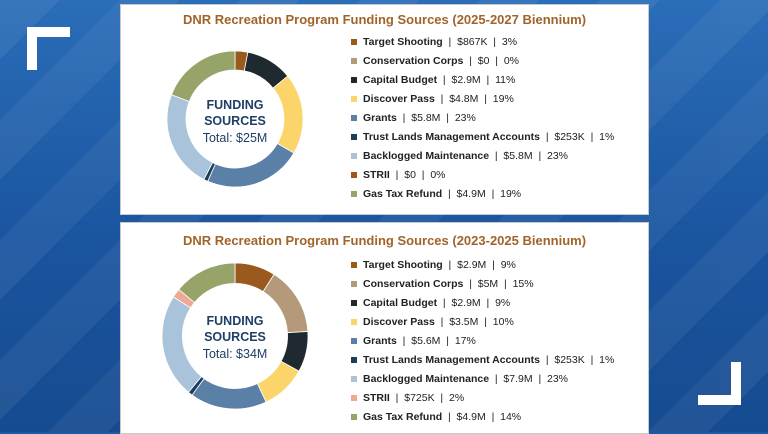  I want to click on legend-value: | $725K | 2%, so click(427, 398).